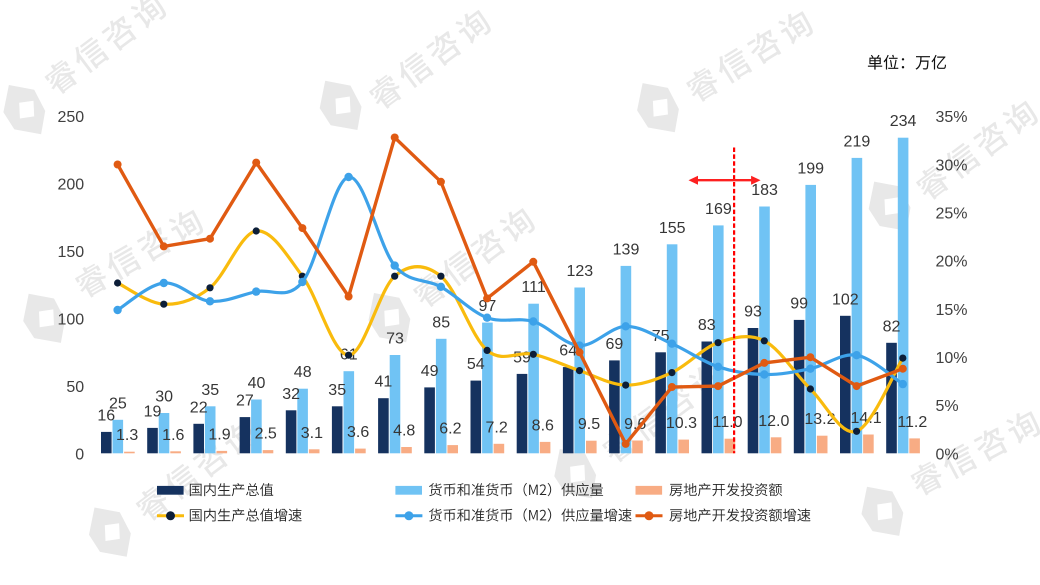 Image resolution: width=1040 pixels, height=585 pixels. Describe the element at coordinates (303, 372) in the screenshot. I see `svg-text: 48` at that location.